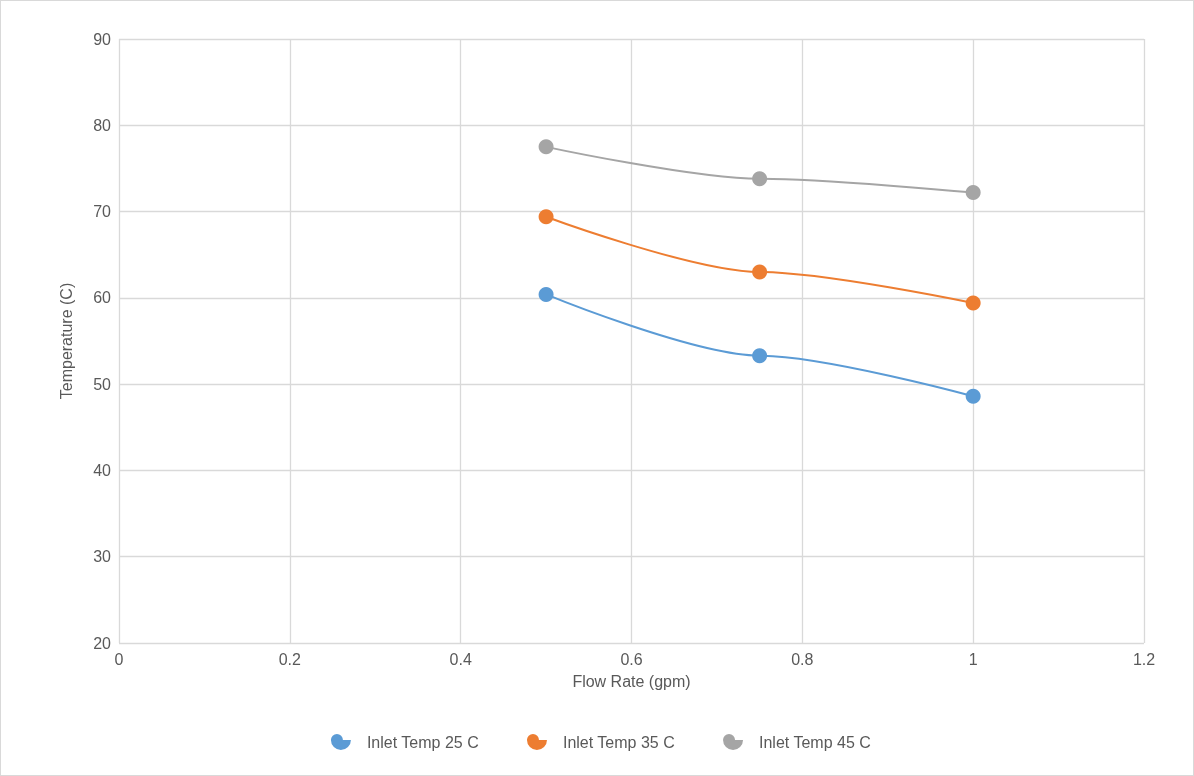 The image size is (1194, 776). What do you see at coordinates (102, 212) in the screenshot?
I see `y-tick-label: 70` at bounding box center [102, 212].